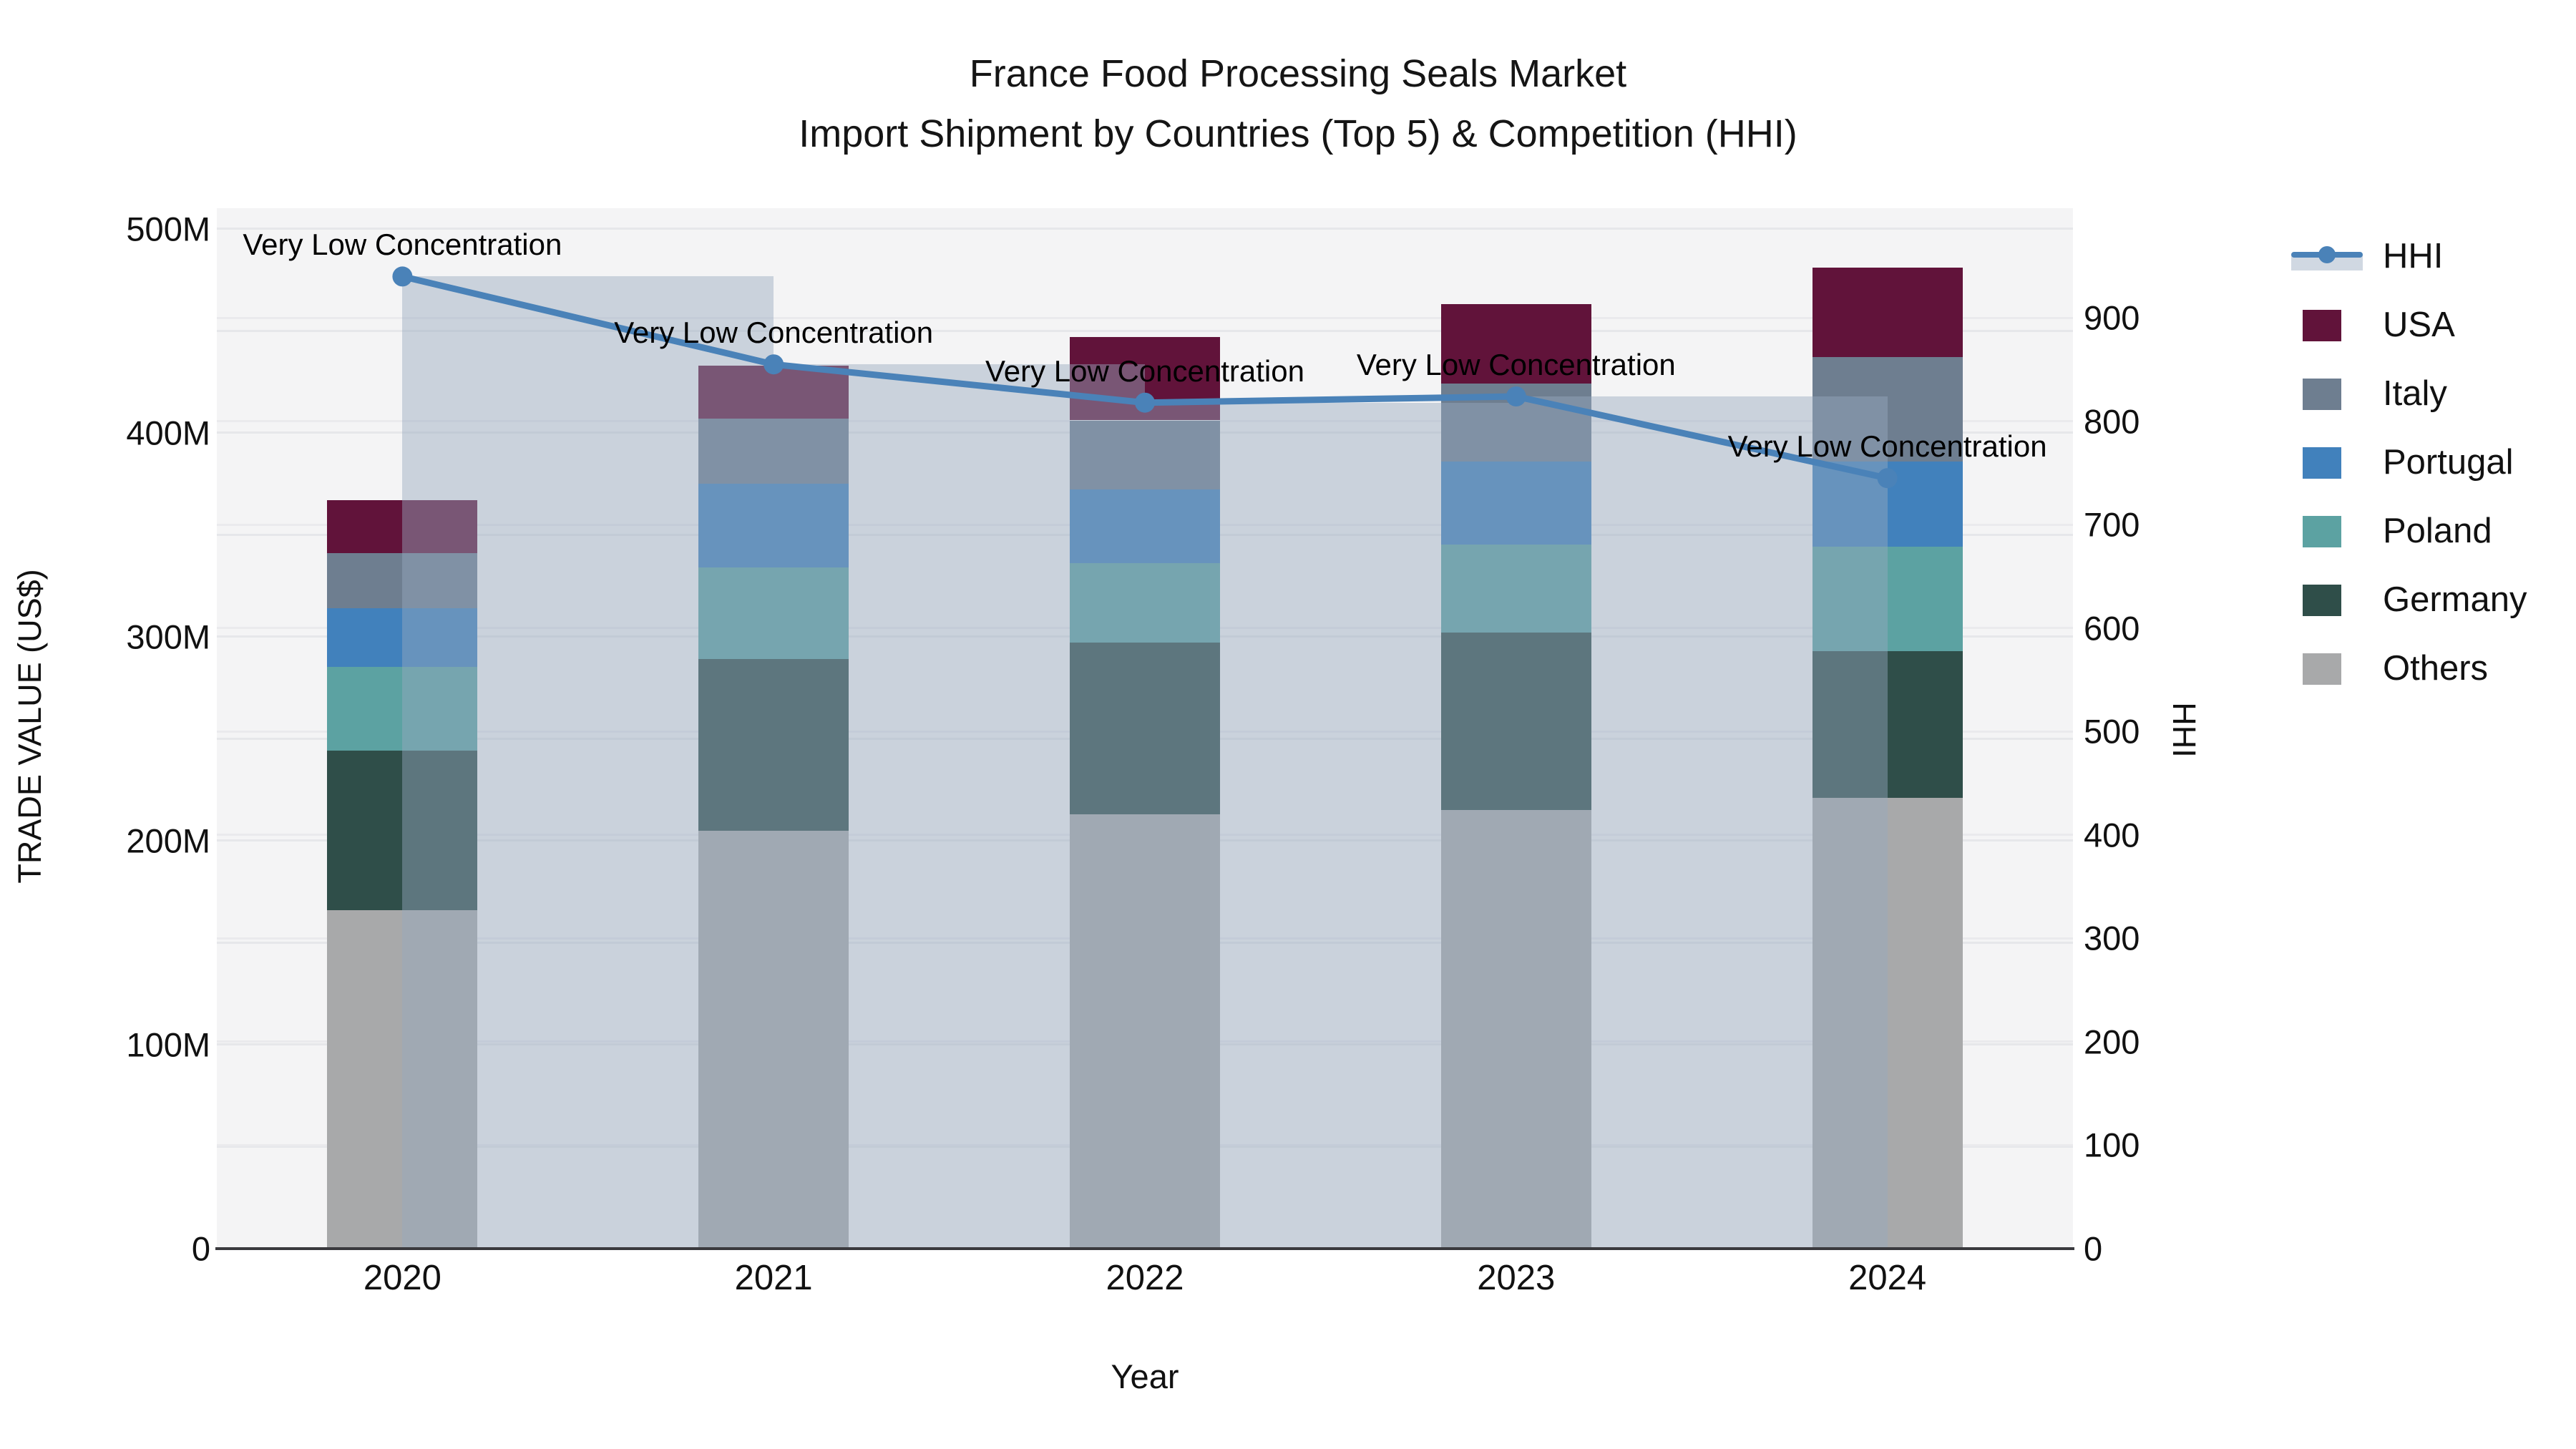 The image size is (2576, 1449). What do you see at coordinates (168, 637) in the screenshot?
I see `y-tick-left-300M: 300M` at bounding box center [168, 637].